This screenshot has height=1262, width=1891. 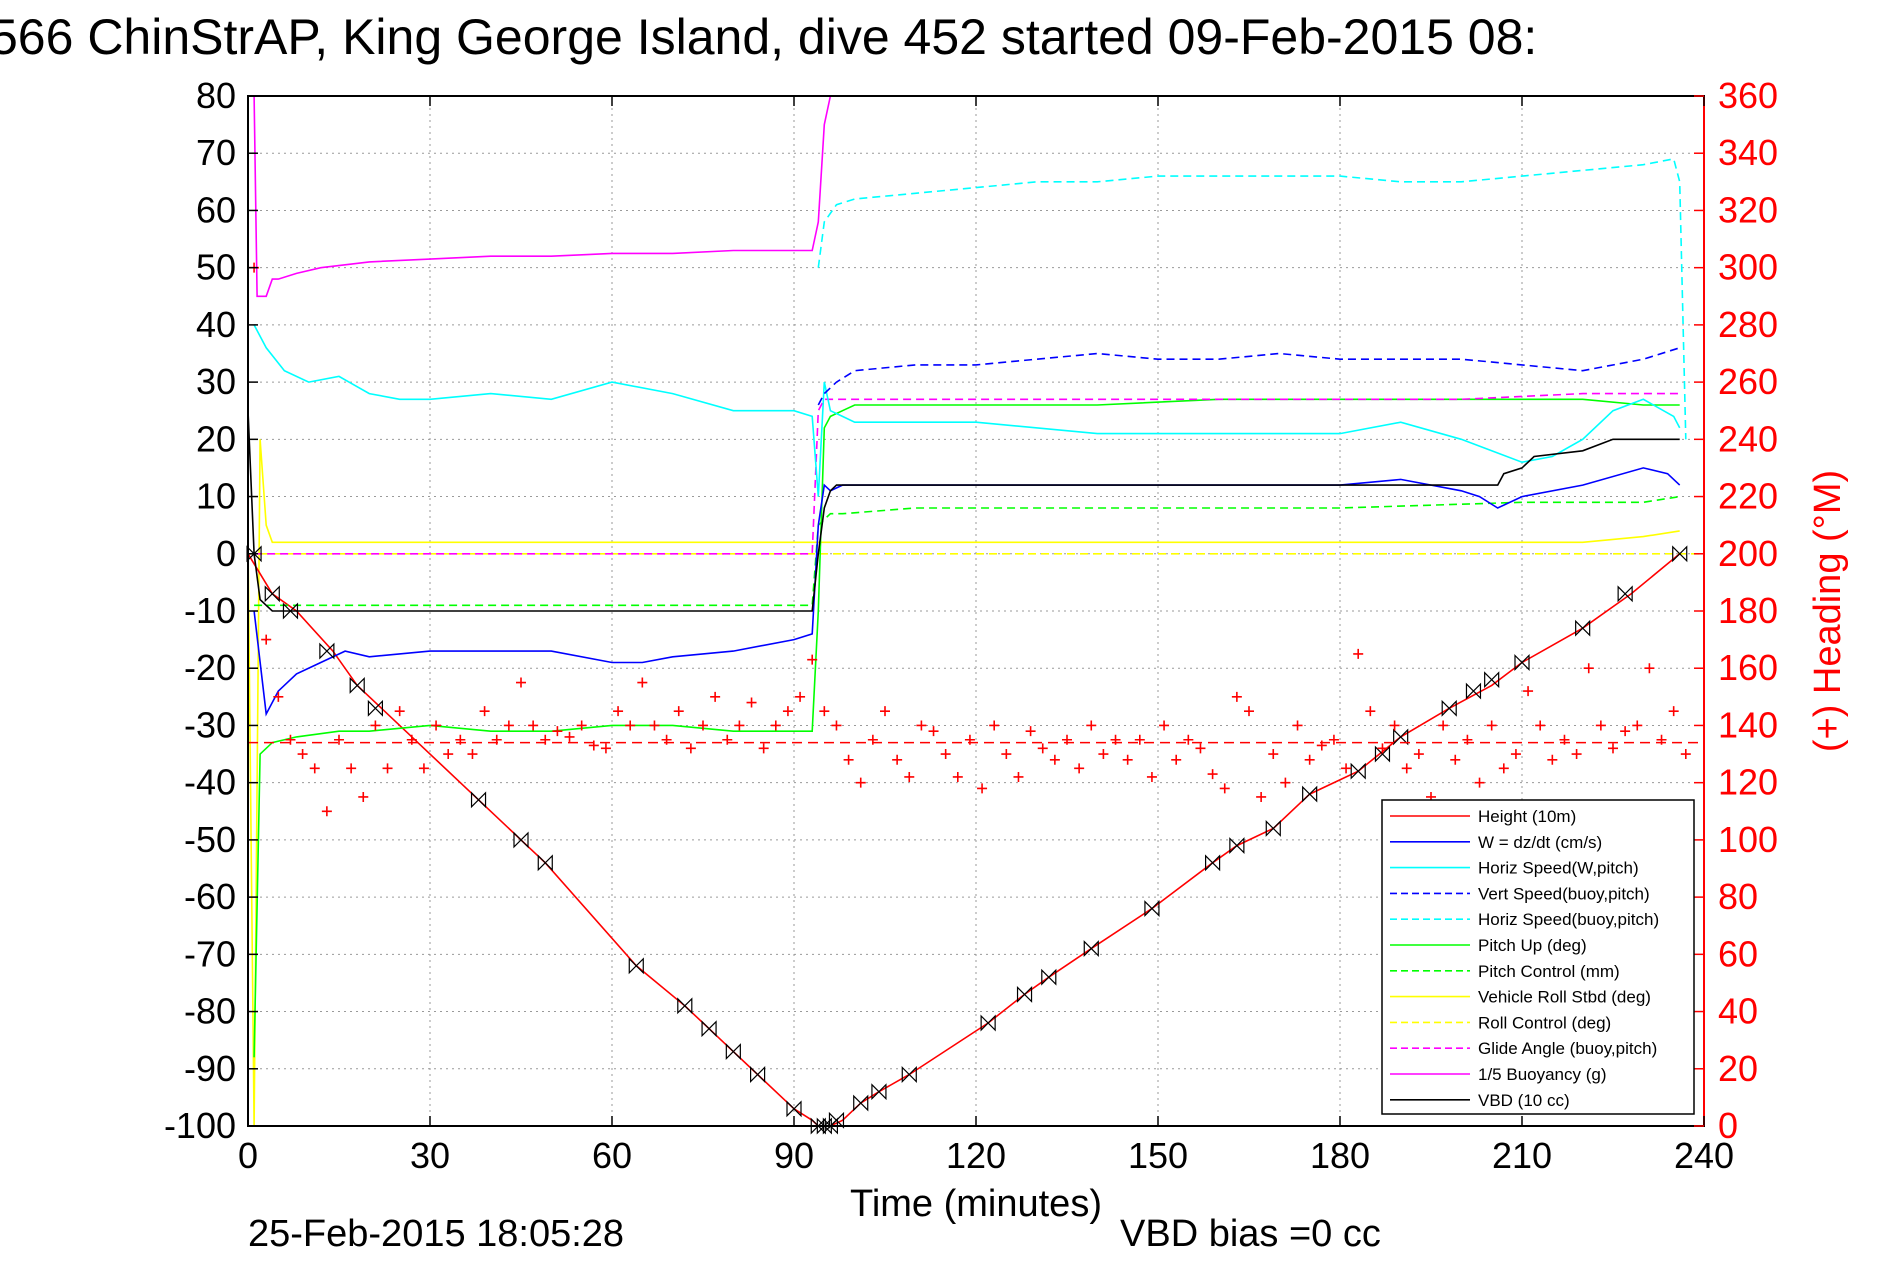 What do you see at coordinates (976, 1204) in the screenshot?
I see `x-axis-label: Time (minutes)` at bounding box center [976, 1204].